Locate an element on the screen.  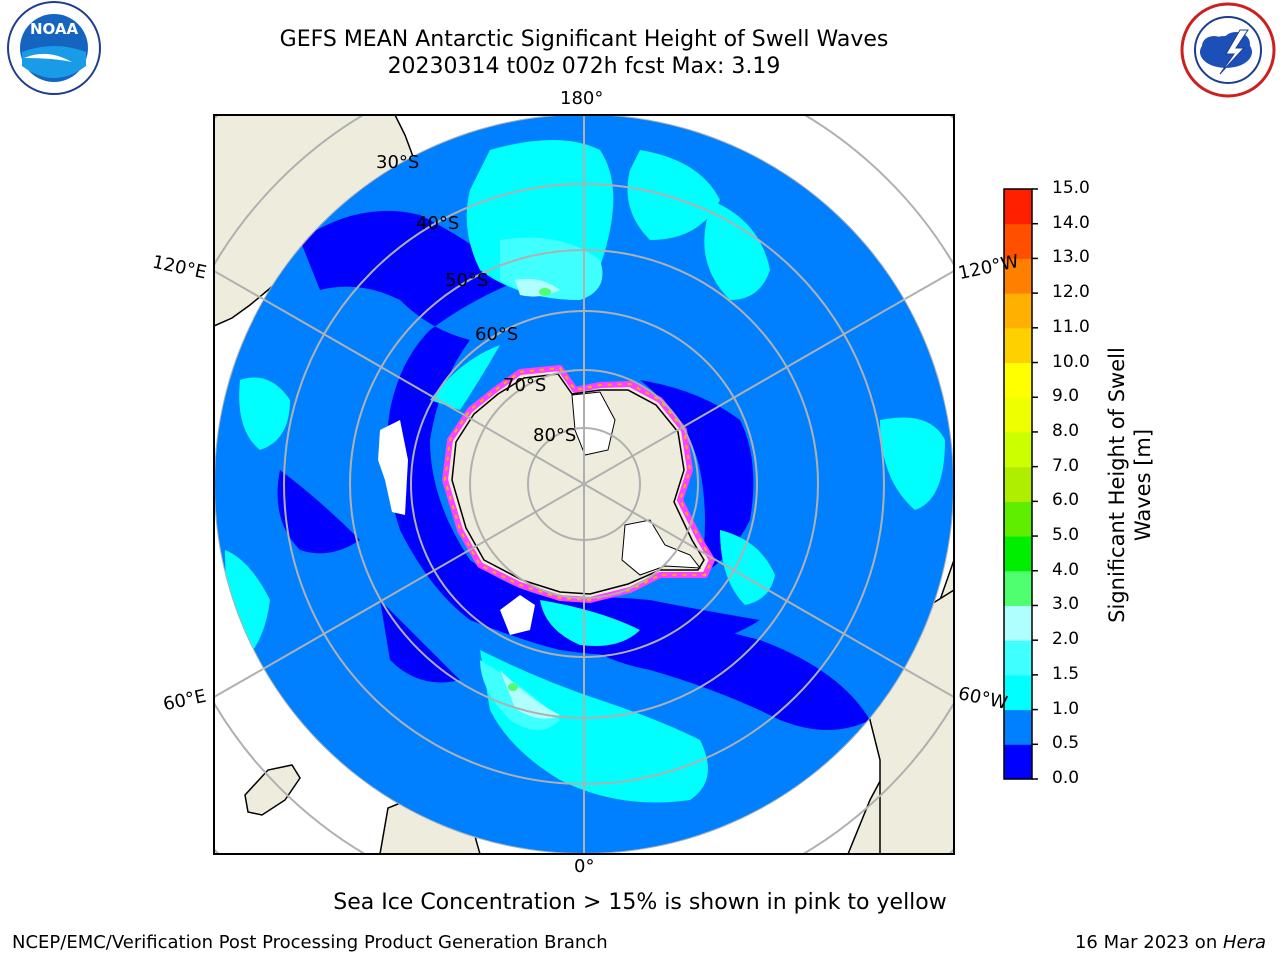
noaa-logo: NOAA is located at coordinates (54, 48).